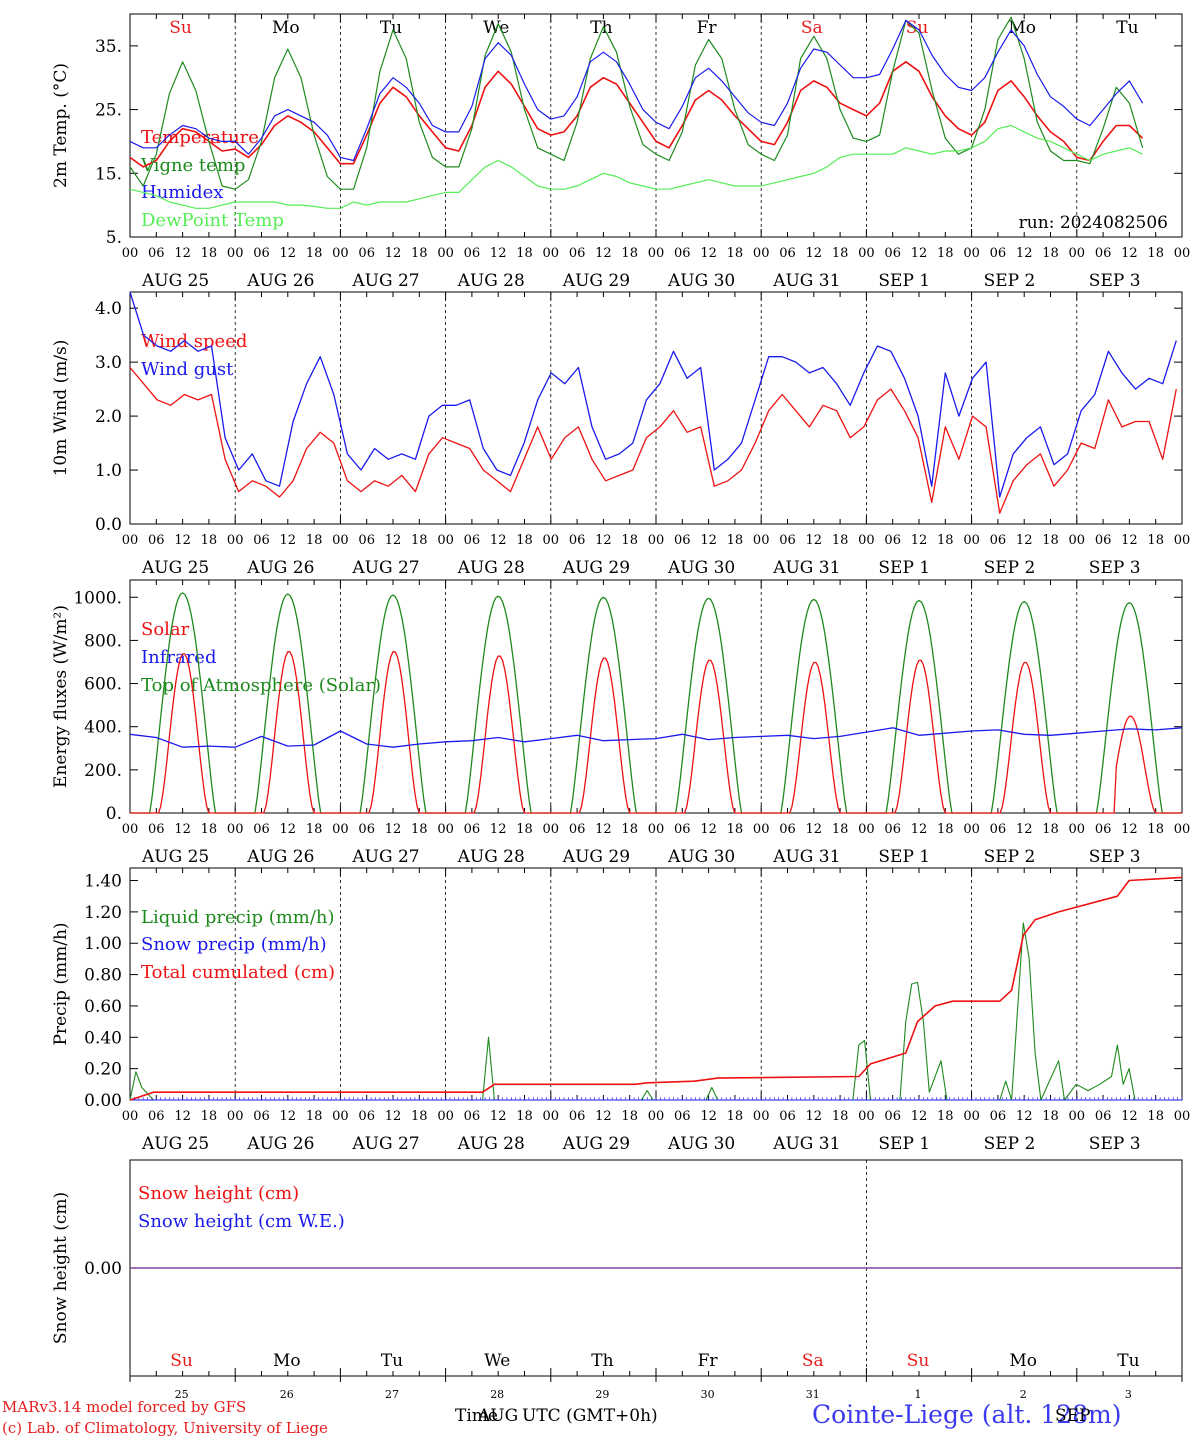  Describe the element at coordinates (498, 1416) in the screenshot. I see `time-axis-title-b: AUG` at that location.